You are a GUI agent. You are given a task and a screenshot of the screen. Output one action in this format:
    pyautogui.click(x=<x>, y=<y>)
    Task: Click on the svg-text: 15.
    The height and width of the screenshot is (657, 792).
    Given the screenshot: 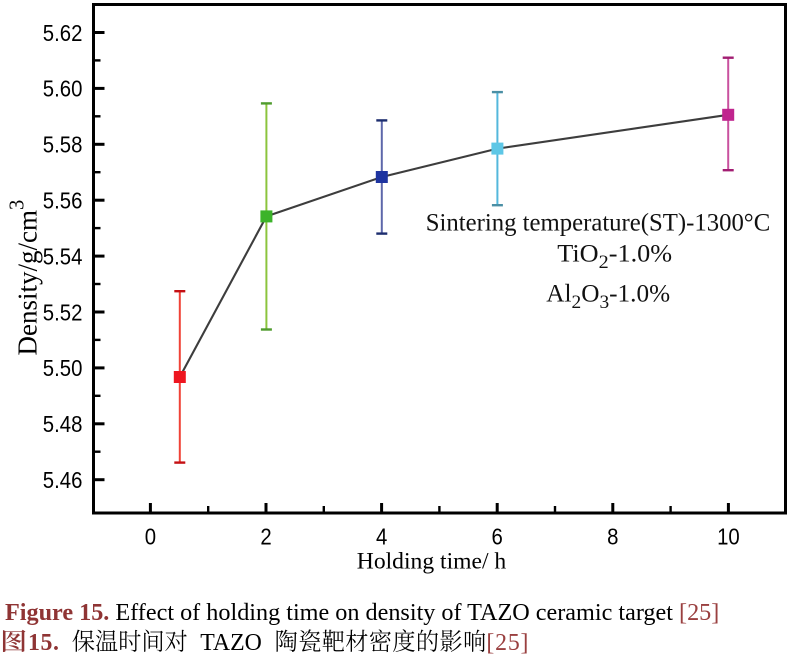 What is the action you would take?
    pyautogui.click(x=44, y=643)
    